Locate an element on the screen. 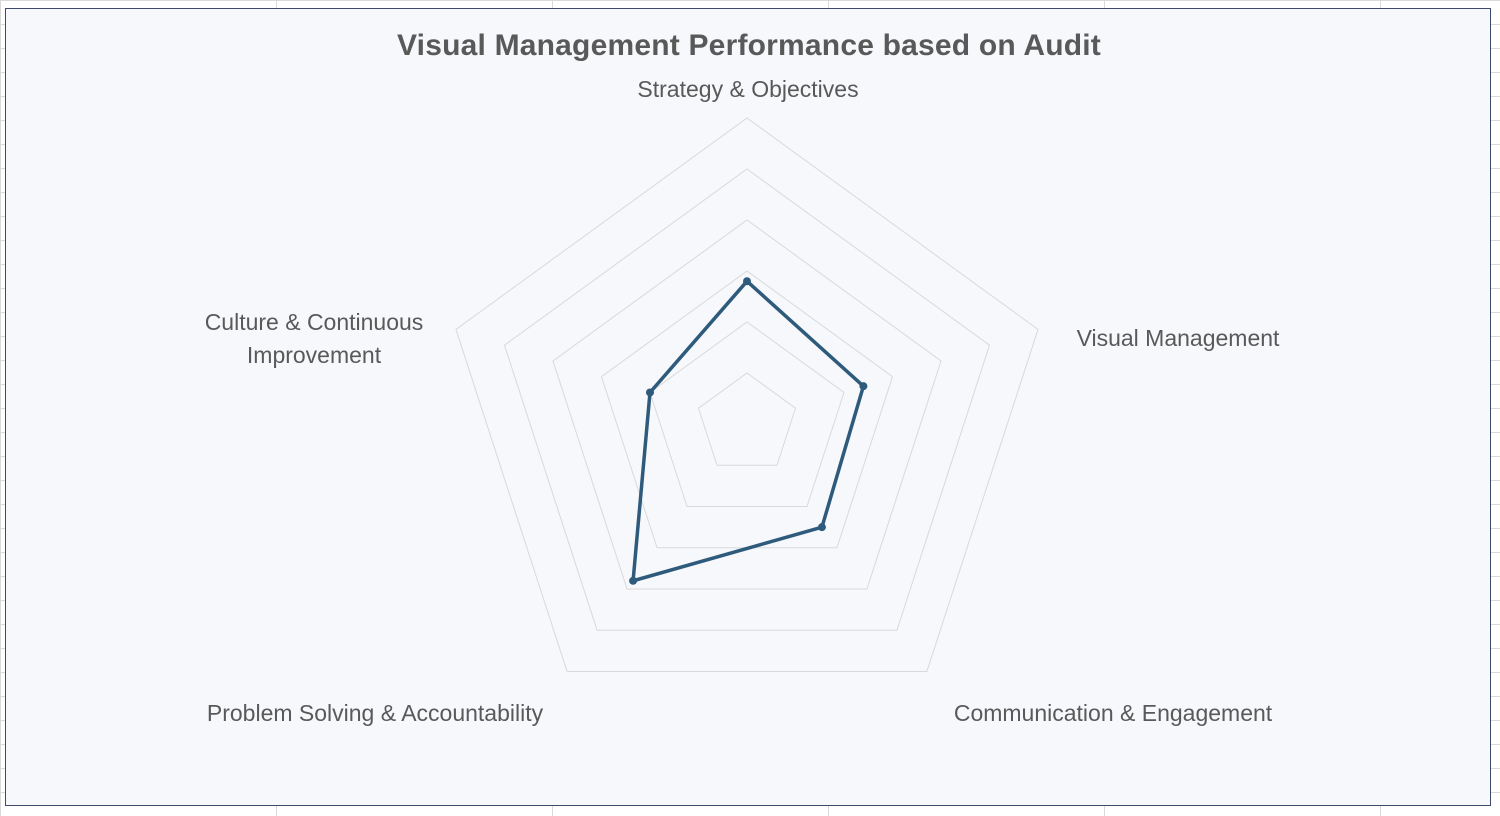  category-label-line: Strategy & Objectives is located at coordinates (747, 89).